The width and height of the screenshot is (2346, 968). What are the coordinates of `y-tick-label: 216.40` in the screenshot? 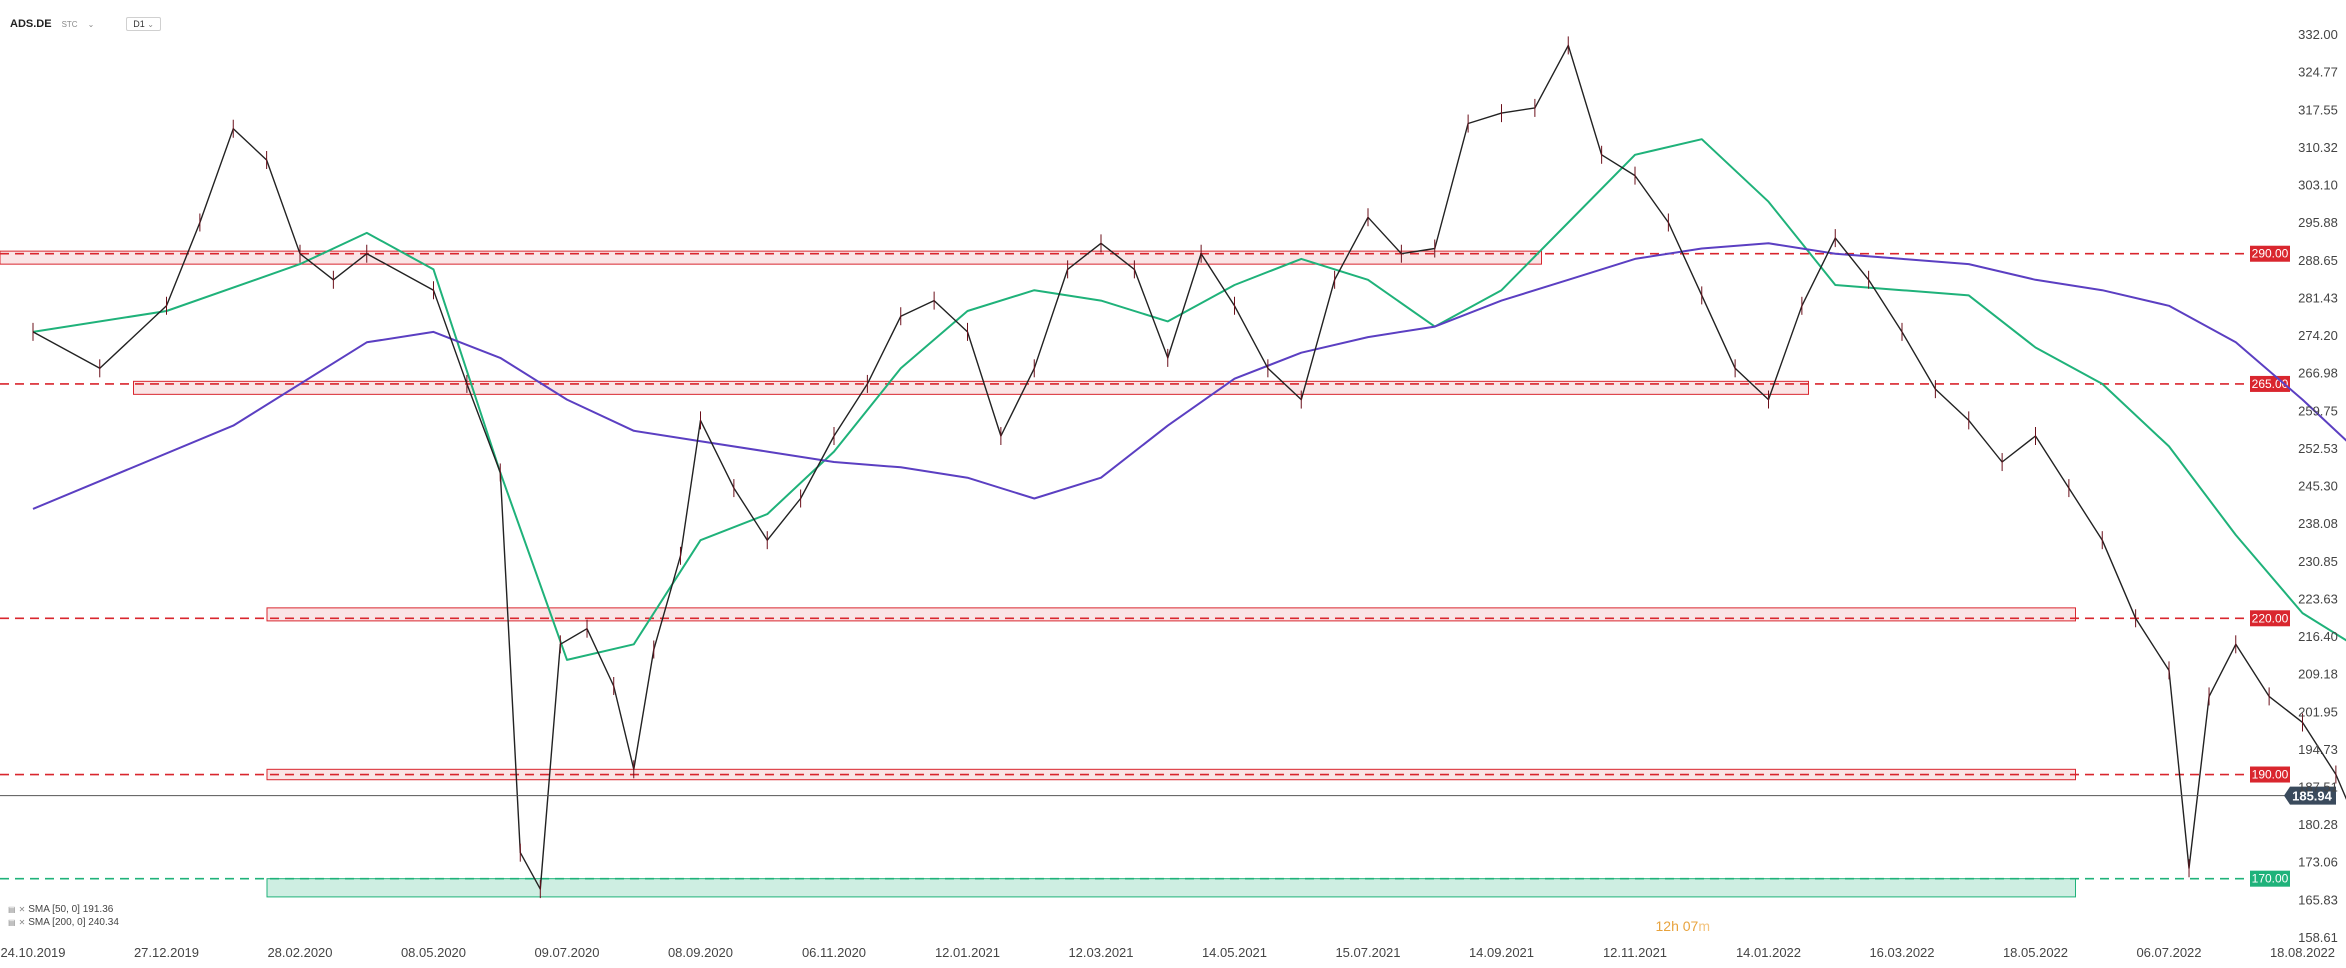 It's located at (2318, 636).